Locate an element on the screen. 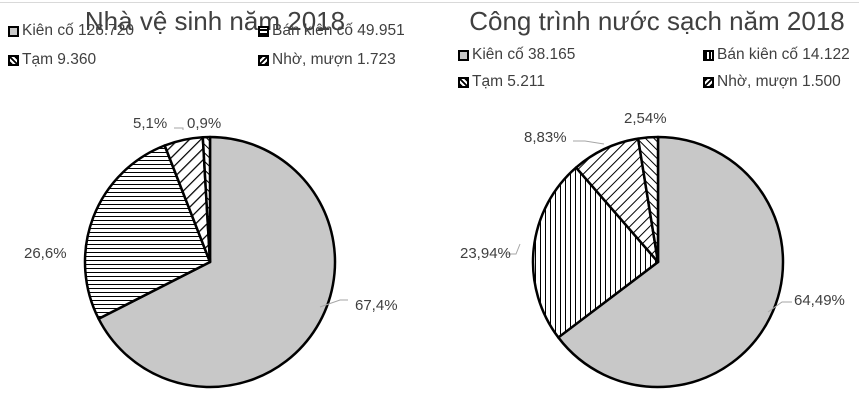 The image size is (859, 418). slice-label-tam: 8,83% is located at coordinates (545, 137).